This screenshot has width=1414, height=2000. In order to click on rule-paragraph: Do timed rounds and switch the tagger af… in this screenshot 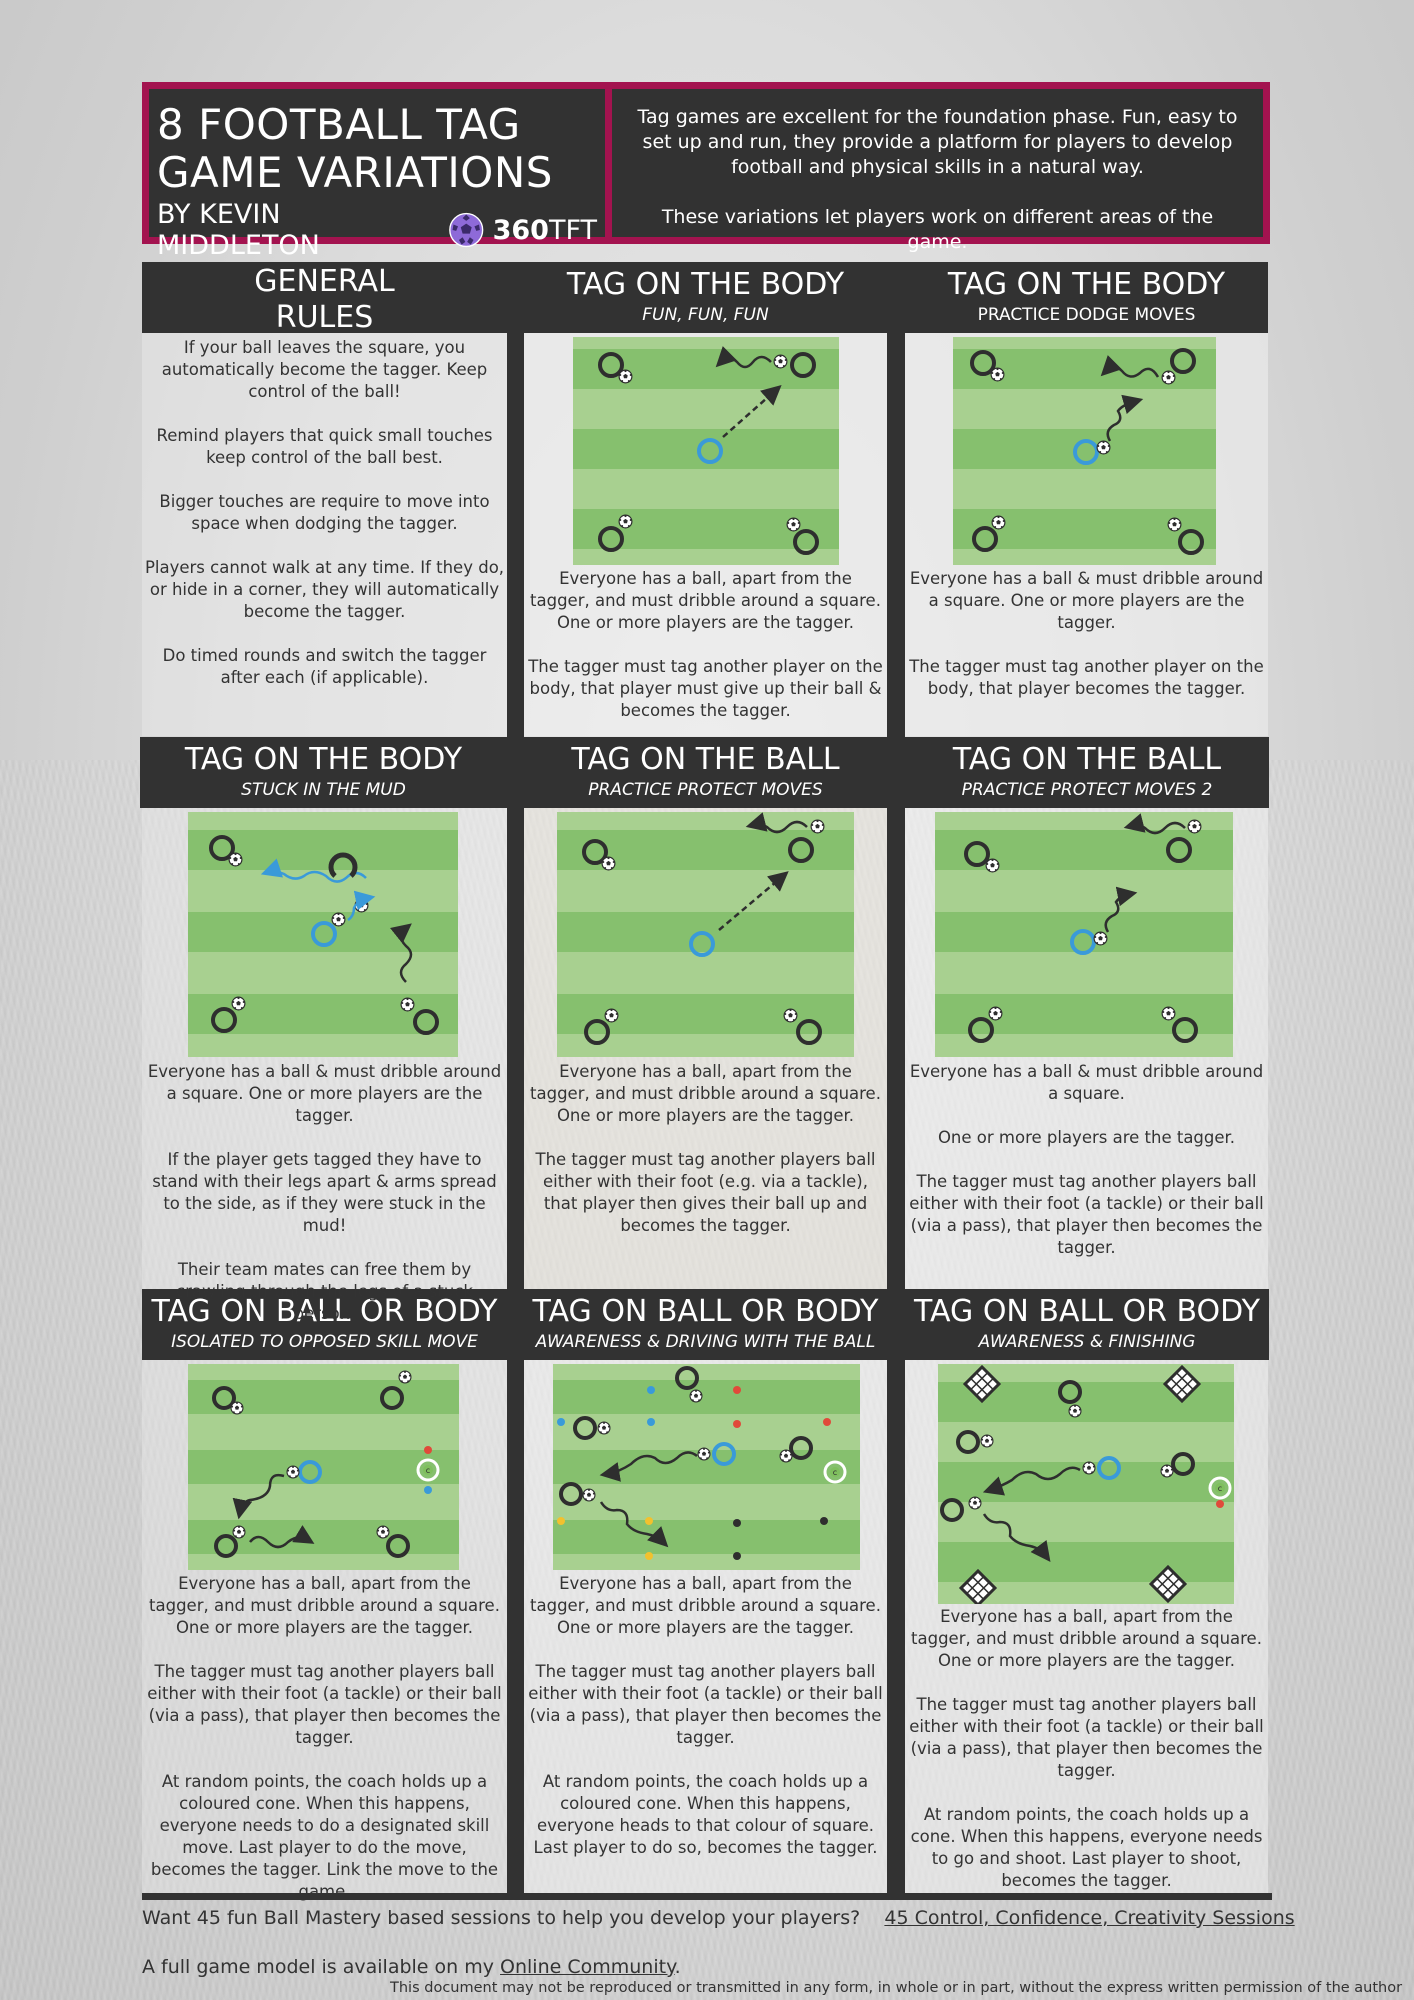, I will do `click(324, 666)`.